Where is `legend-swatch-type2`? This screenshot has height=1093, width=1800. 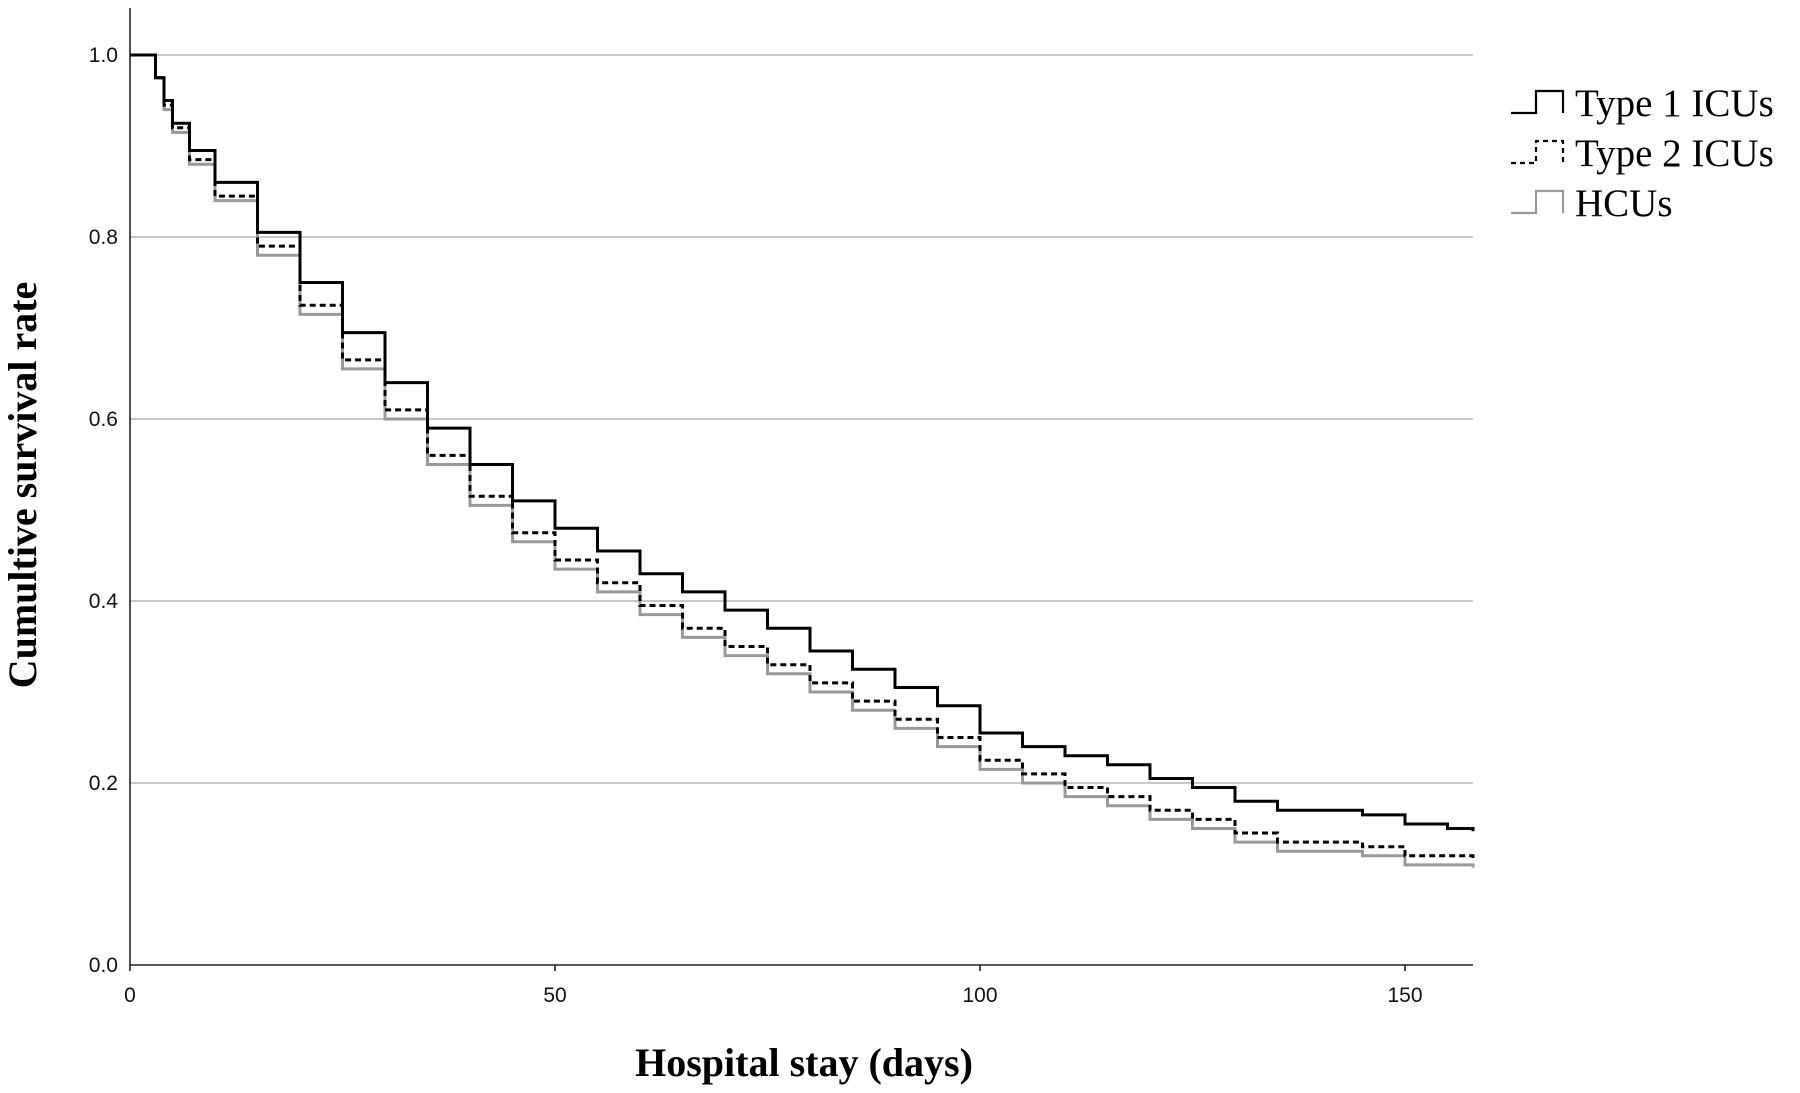 legend-swatch-type2 is located at coordinates (1538, 152).